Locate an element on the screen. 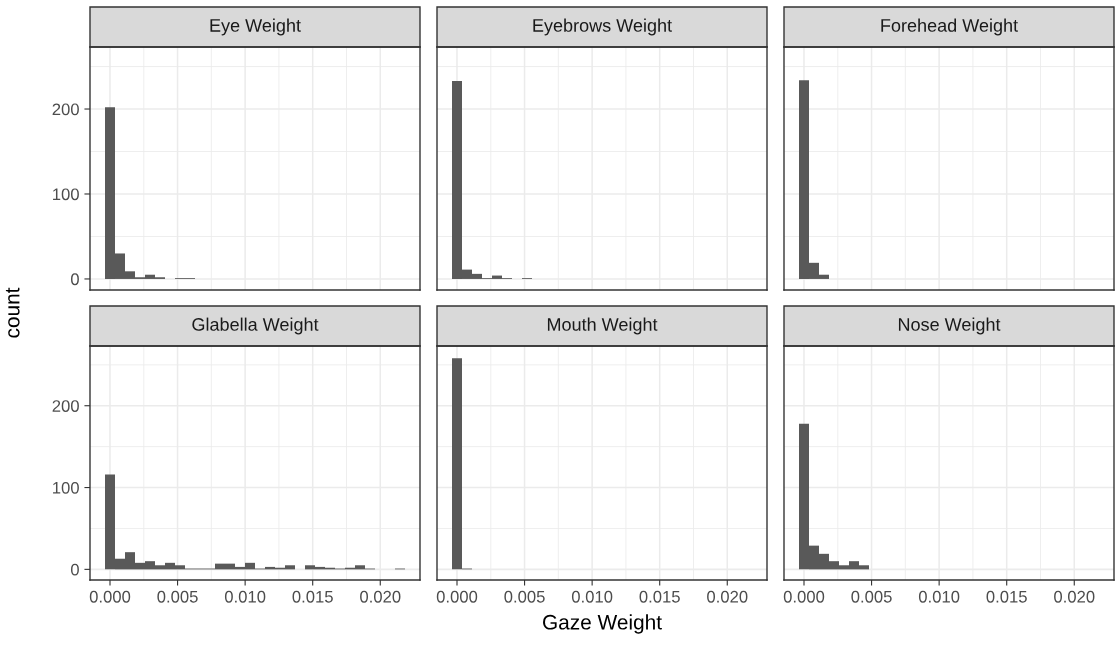  chart-title: Eye Weight is located at coordinates (255, 27).